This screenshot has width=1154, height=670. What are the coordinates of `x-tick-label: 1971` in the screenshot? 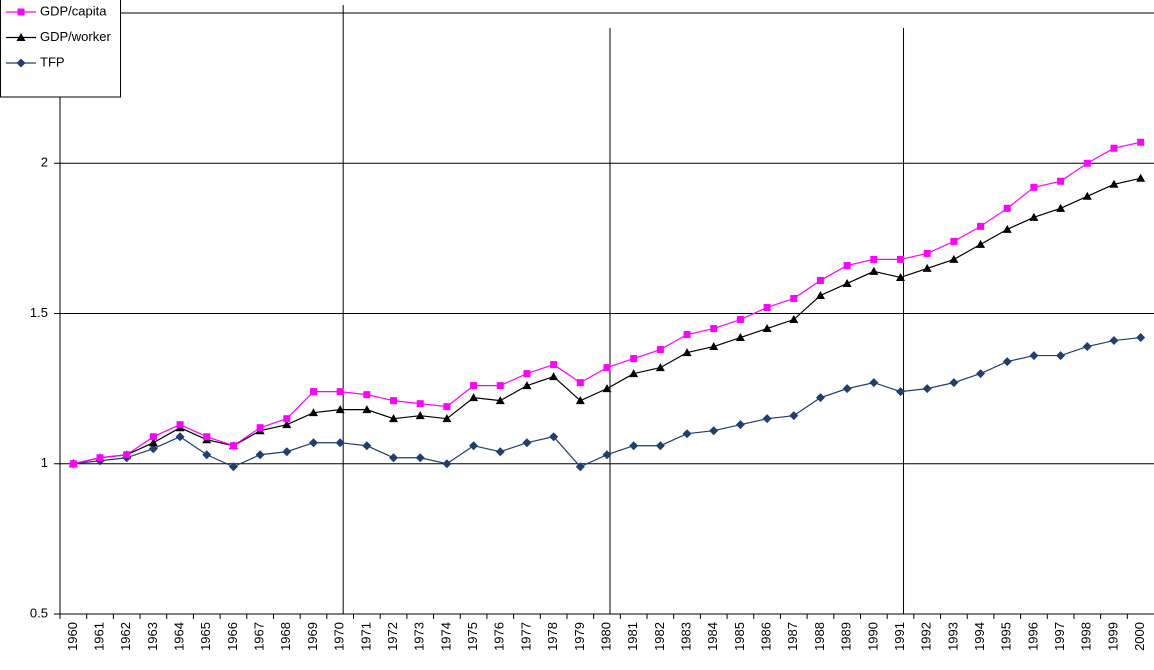 It's located at (365, 636).